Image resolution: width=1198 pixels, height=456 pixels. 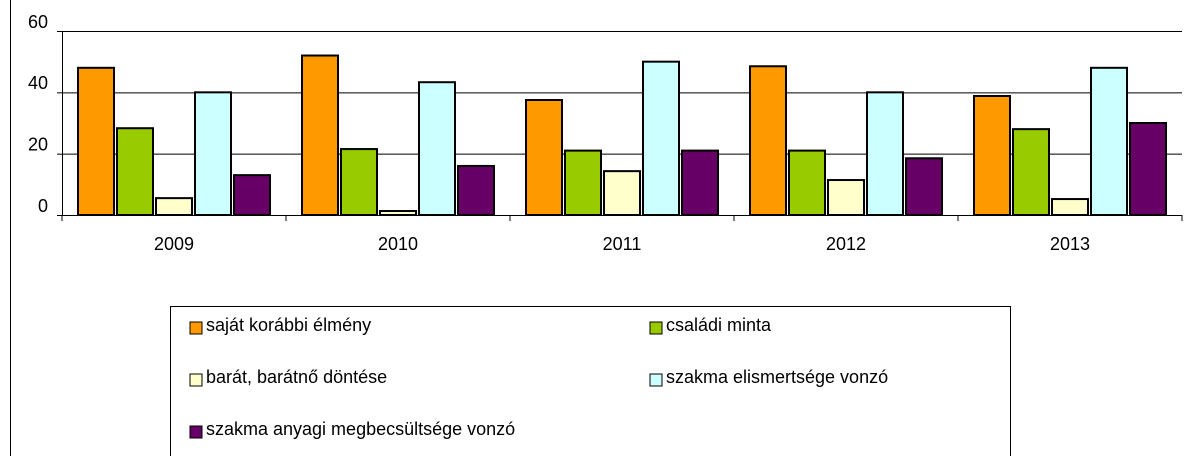 I want to click on x-tick-label: 2012, so click(x=846, y=244).